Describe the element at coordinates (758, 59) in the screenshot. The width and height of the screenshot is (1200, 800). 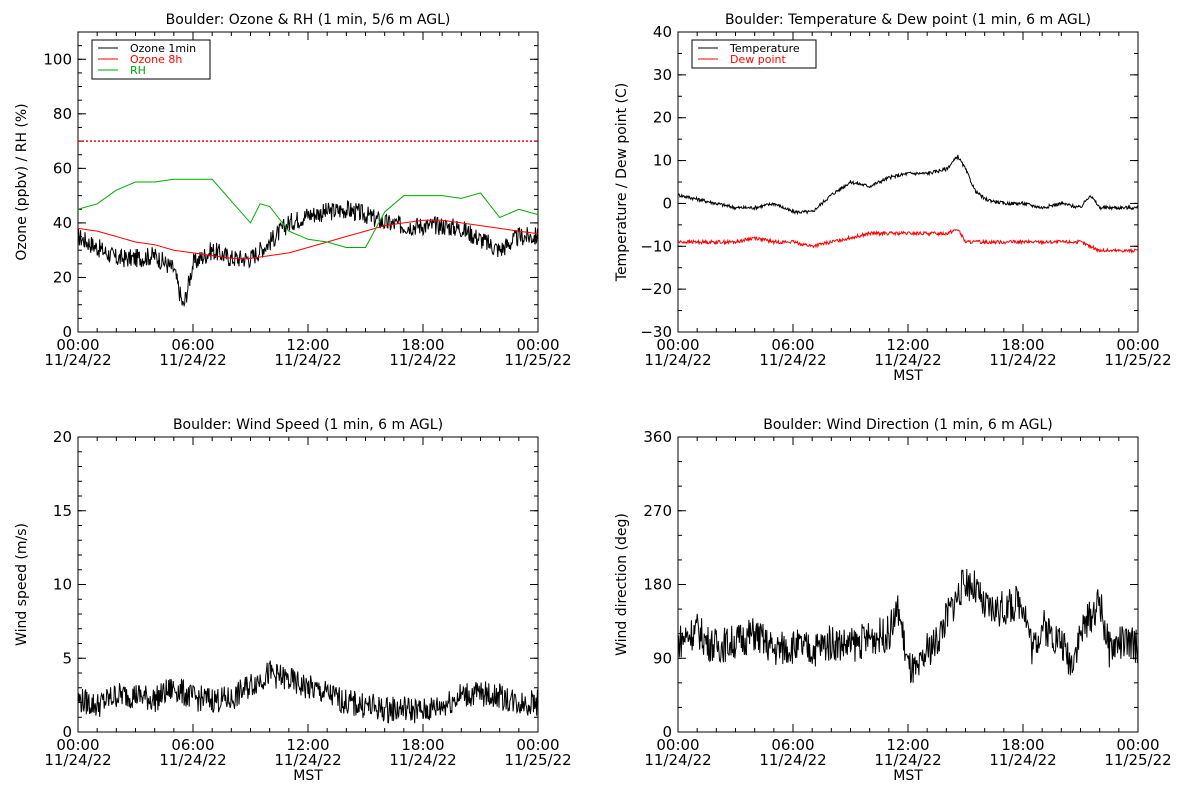
I see `legend-label: Dew point` at that location.